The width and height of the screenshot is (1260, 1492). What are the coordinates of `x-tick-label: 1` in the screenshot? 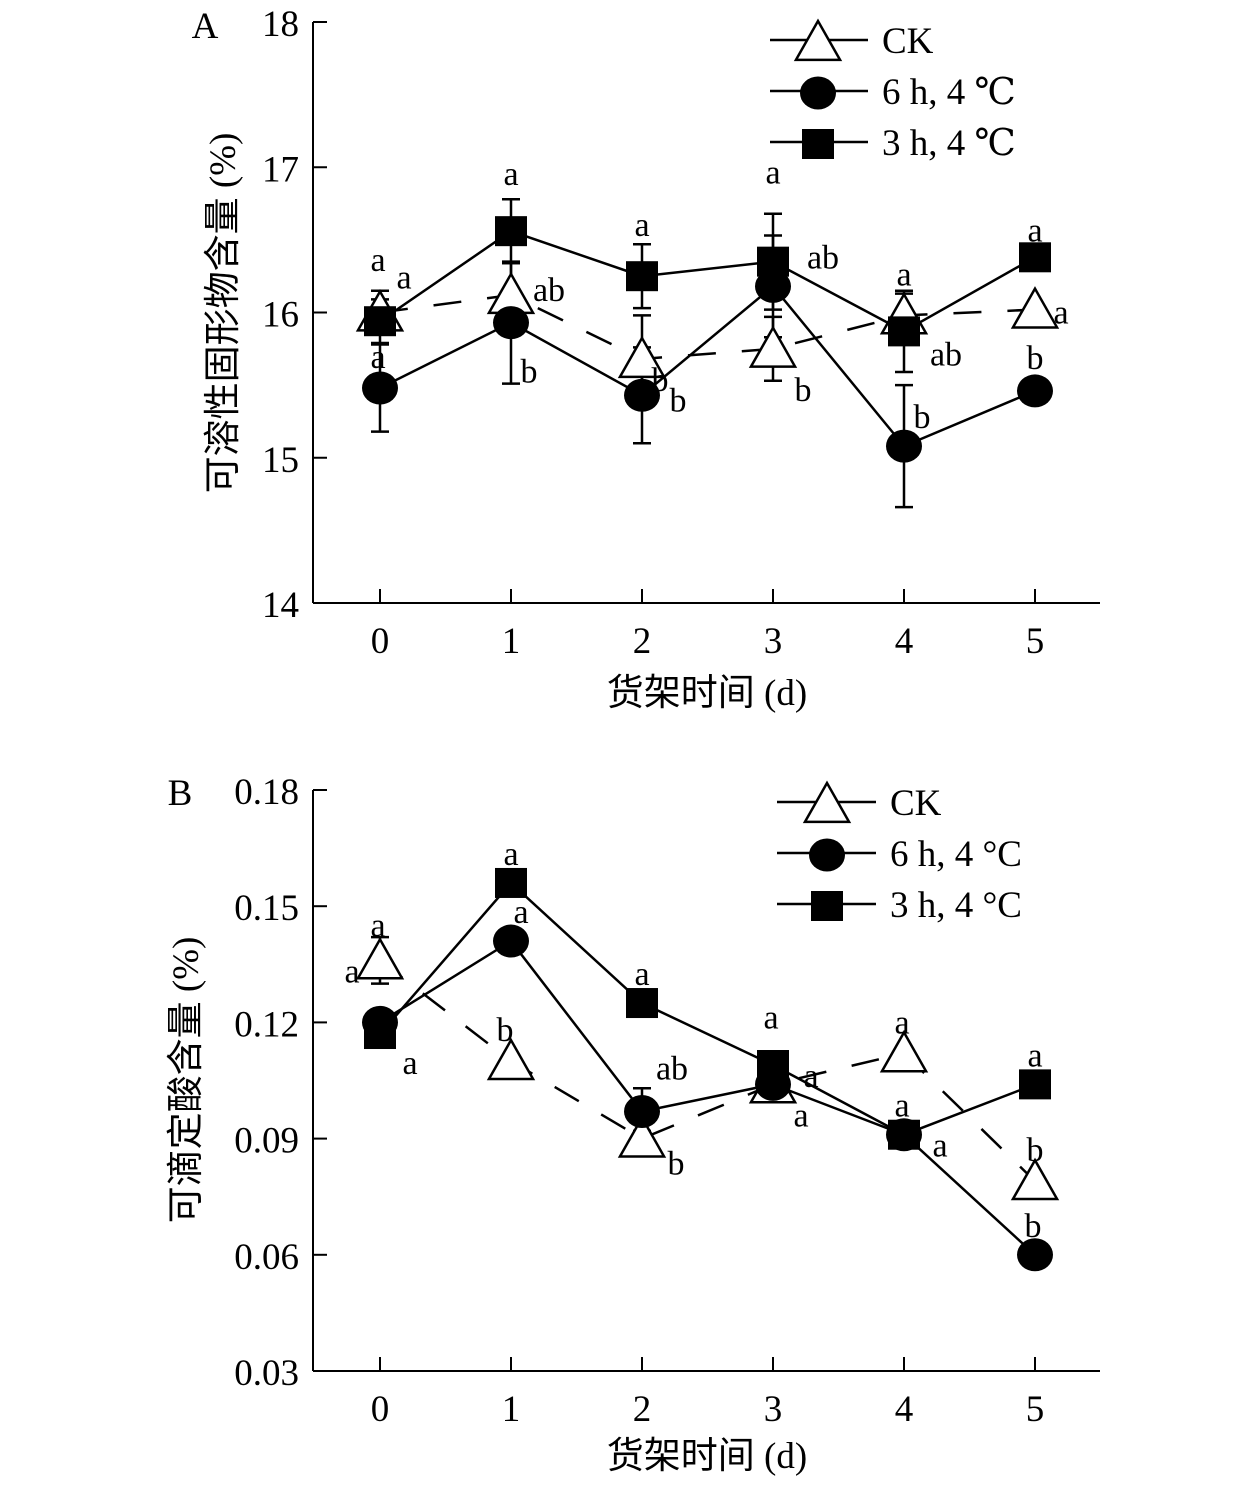 It's located at (511, 641).